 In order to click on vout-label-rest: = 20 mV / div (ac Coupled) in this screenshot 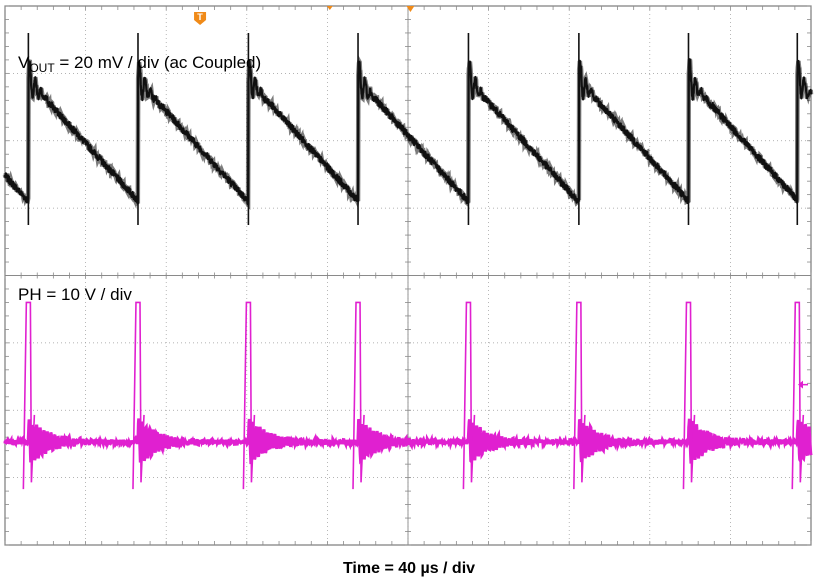, I will do `click(158, 62)`.